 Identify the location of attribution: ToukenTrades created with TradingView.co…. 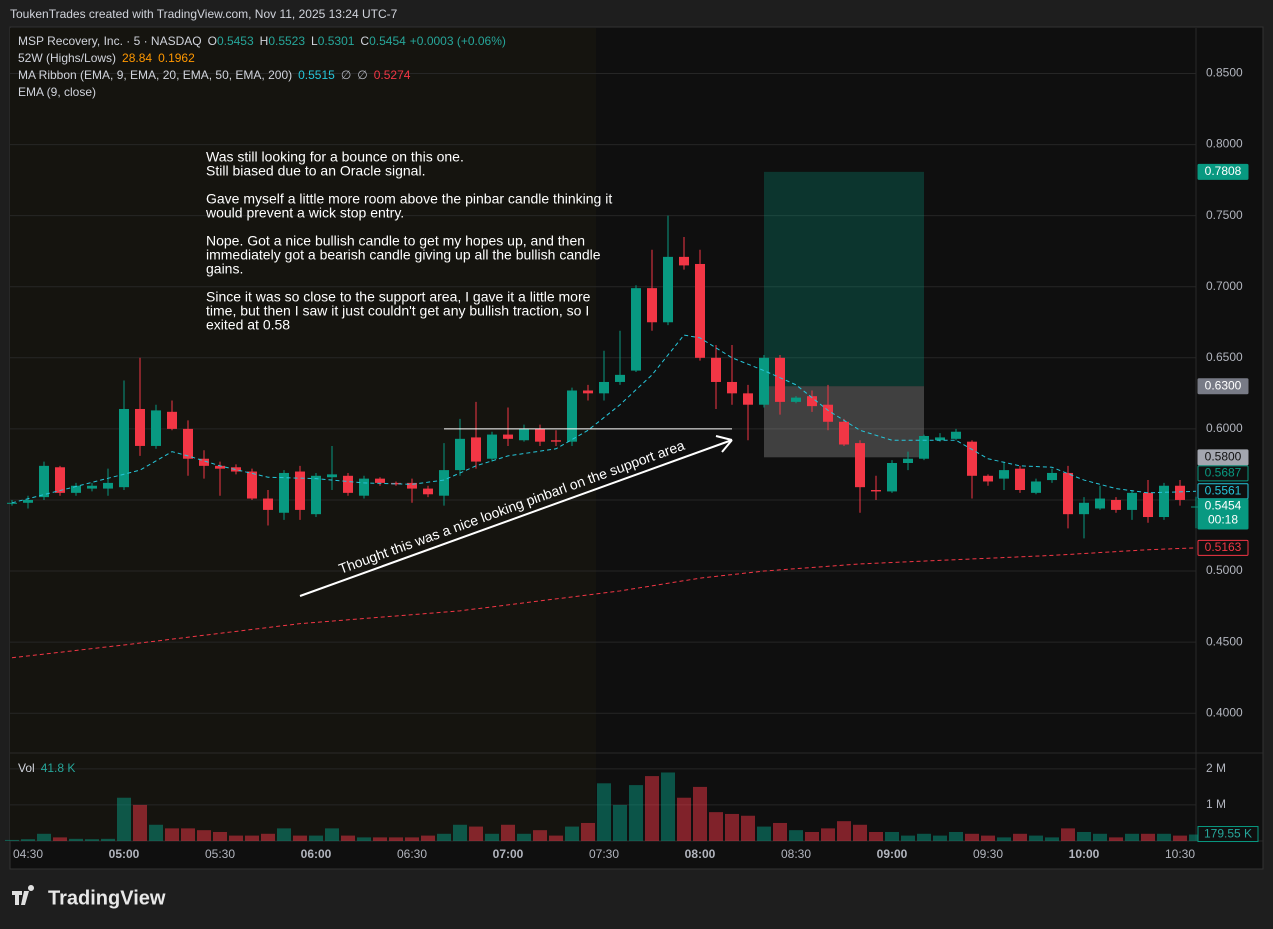
(204, 14).